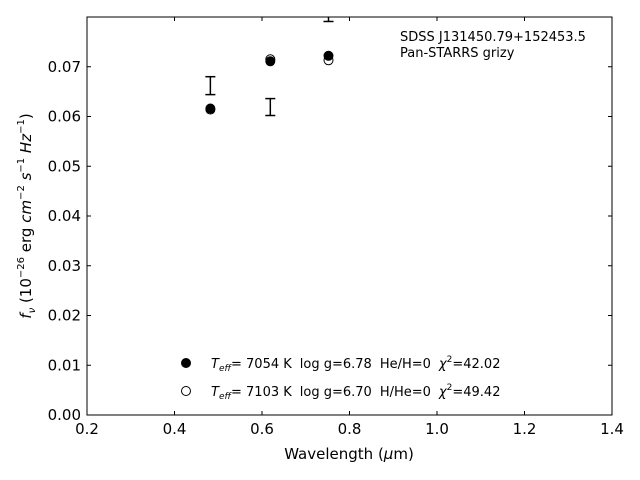 The height and width of the screenshot is (480, 640). Describe the element at coordinates (64, 316) in the screenshot. I see `y-tick-label: 0.02` at that location.